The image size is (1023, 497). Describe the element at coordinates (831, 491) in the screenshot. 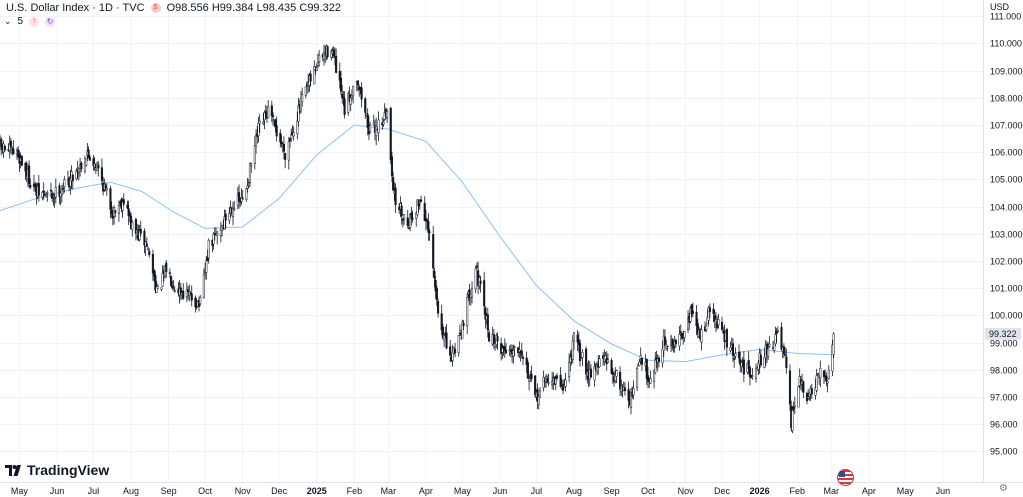

I see `time-tick-label: Mar` at that location.